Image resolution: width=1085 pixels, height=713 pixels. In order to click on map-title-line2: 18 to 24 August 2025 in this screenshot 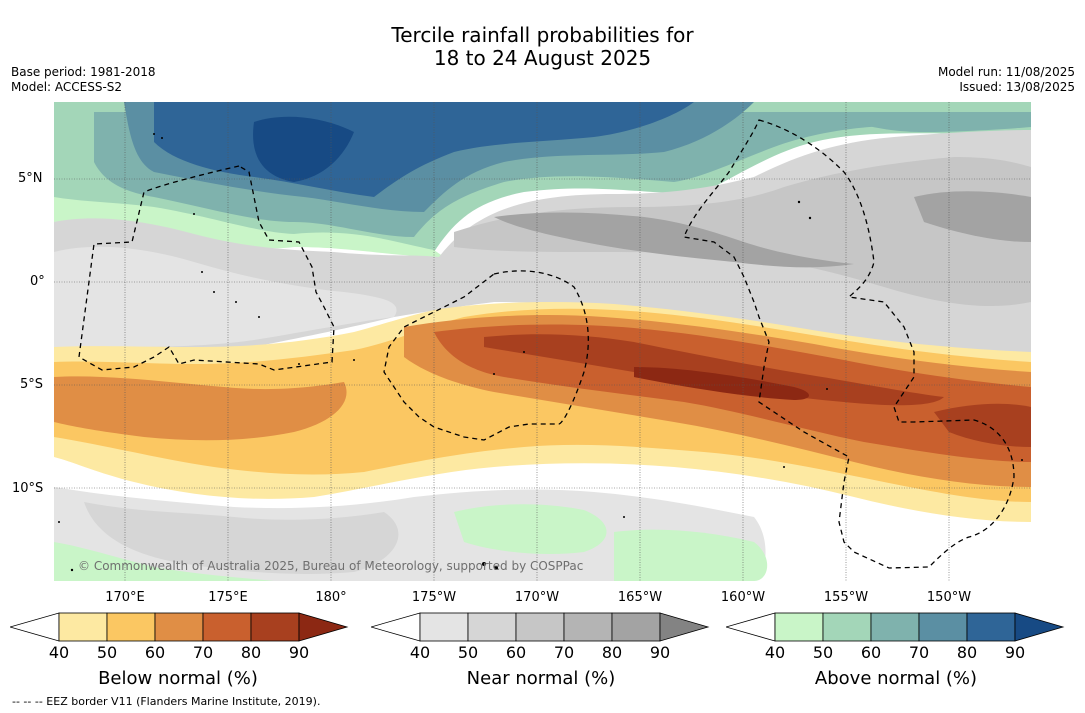, I will do `click(542, 58)`.